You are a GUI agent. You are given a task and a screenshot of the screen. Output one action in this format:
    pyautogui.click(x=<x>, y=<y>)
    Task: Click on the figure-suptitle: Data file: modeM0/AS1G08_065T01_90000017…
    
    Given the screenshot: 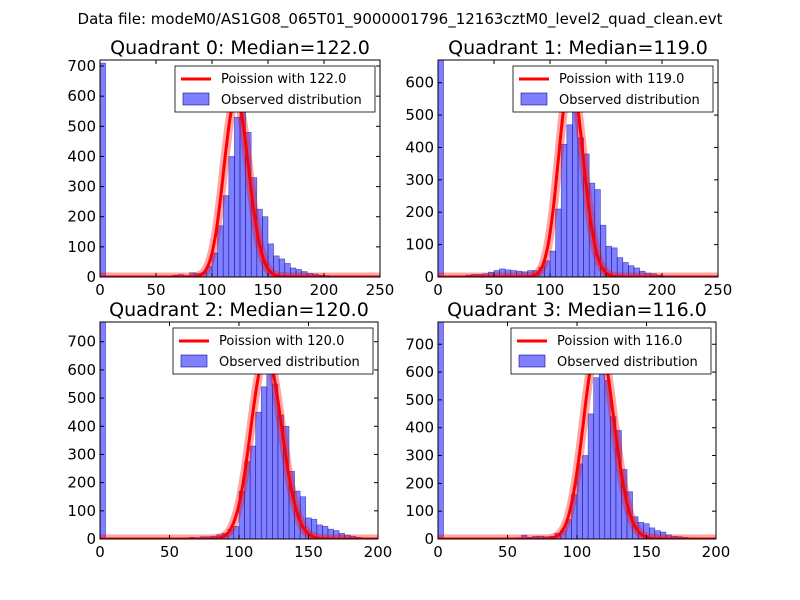 What is the action you would take?
    pyautogui.click(x=400, y=19)
    